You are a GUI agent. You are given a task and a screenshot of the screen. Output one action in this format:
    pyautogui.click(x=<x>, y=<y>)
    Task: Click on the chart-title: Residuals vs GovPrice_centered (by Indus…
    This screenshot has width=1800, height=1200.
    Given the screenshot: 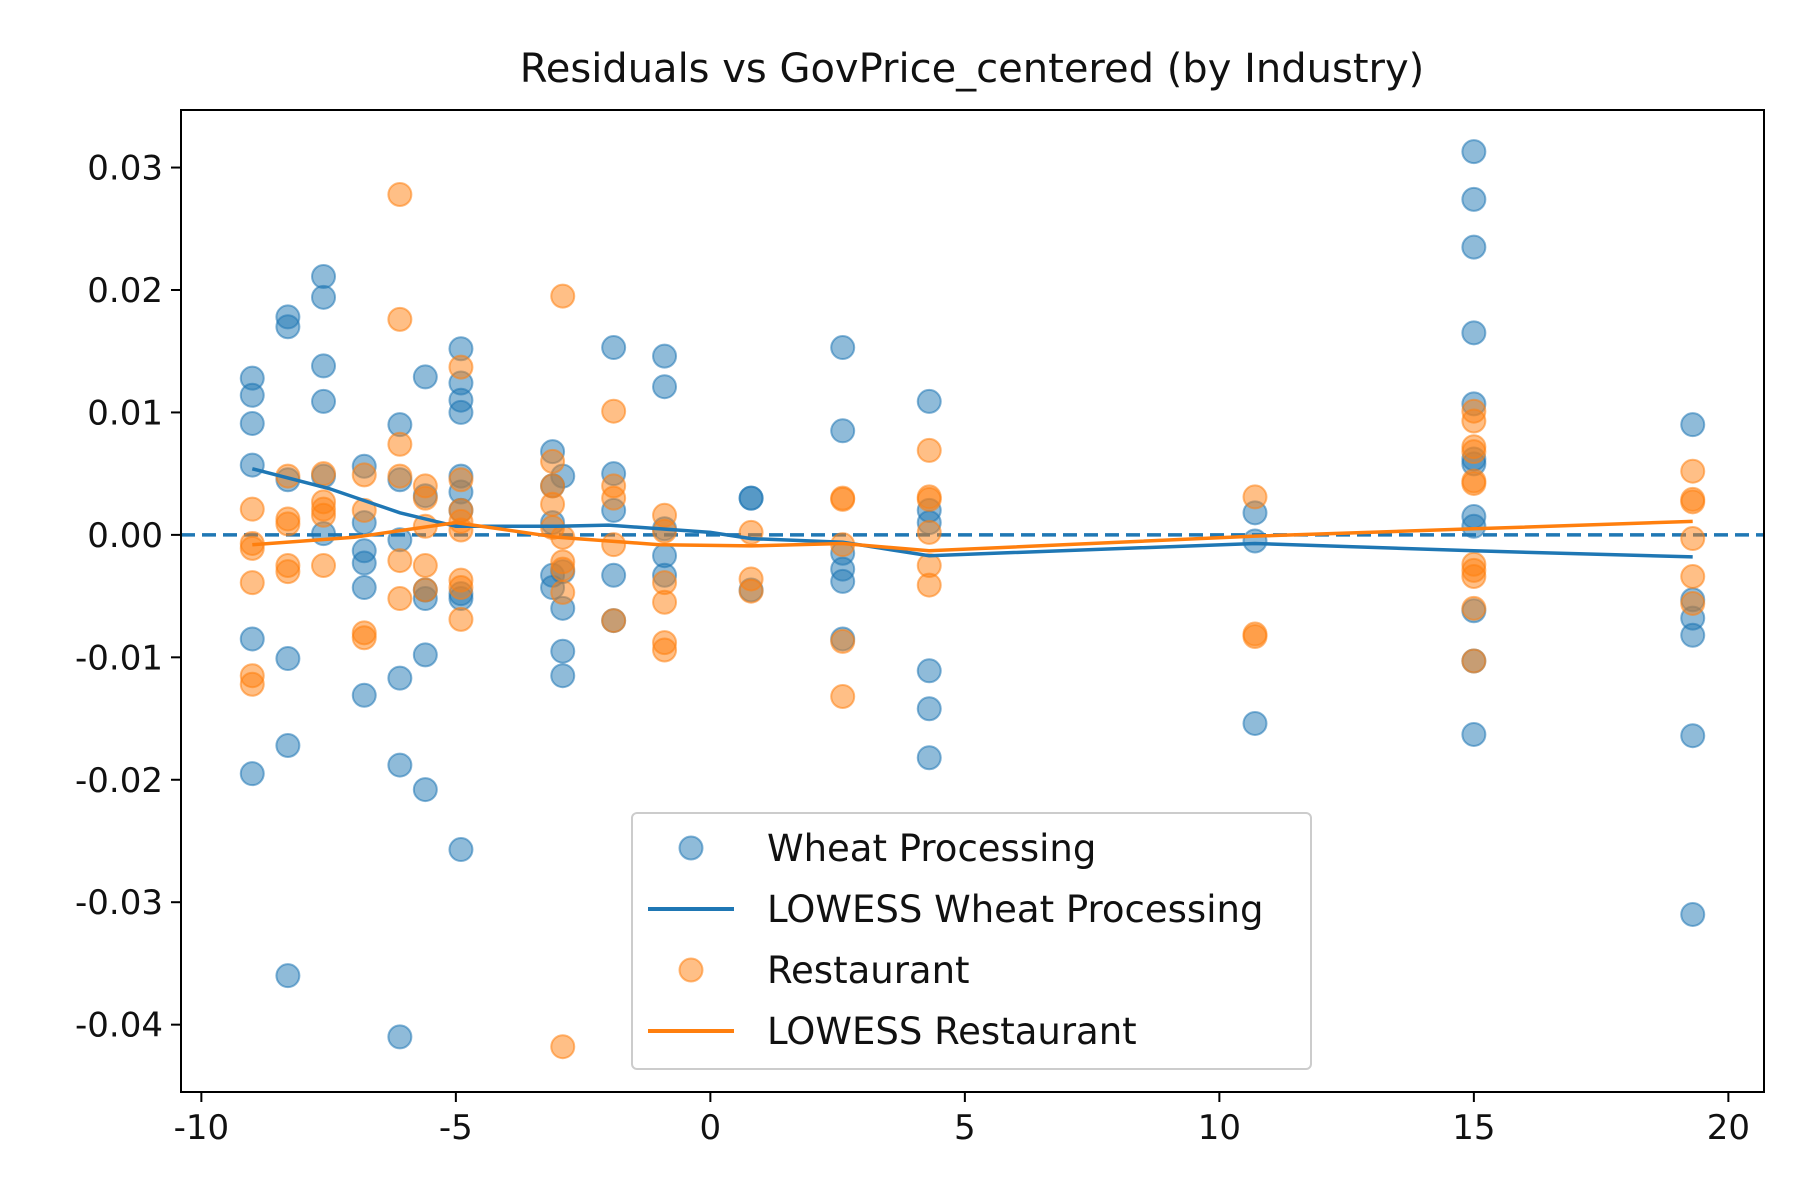 What is the action you would take?
    pyautogui.click(x=972, y=69)
    